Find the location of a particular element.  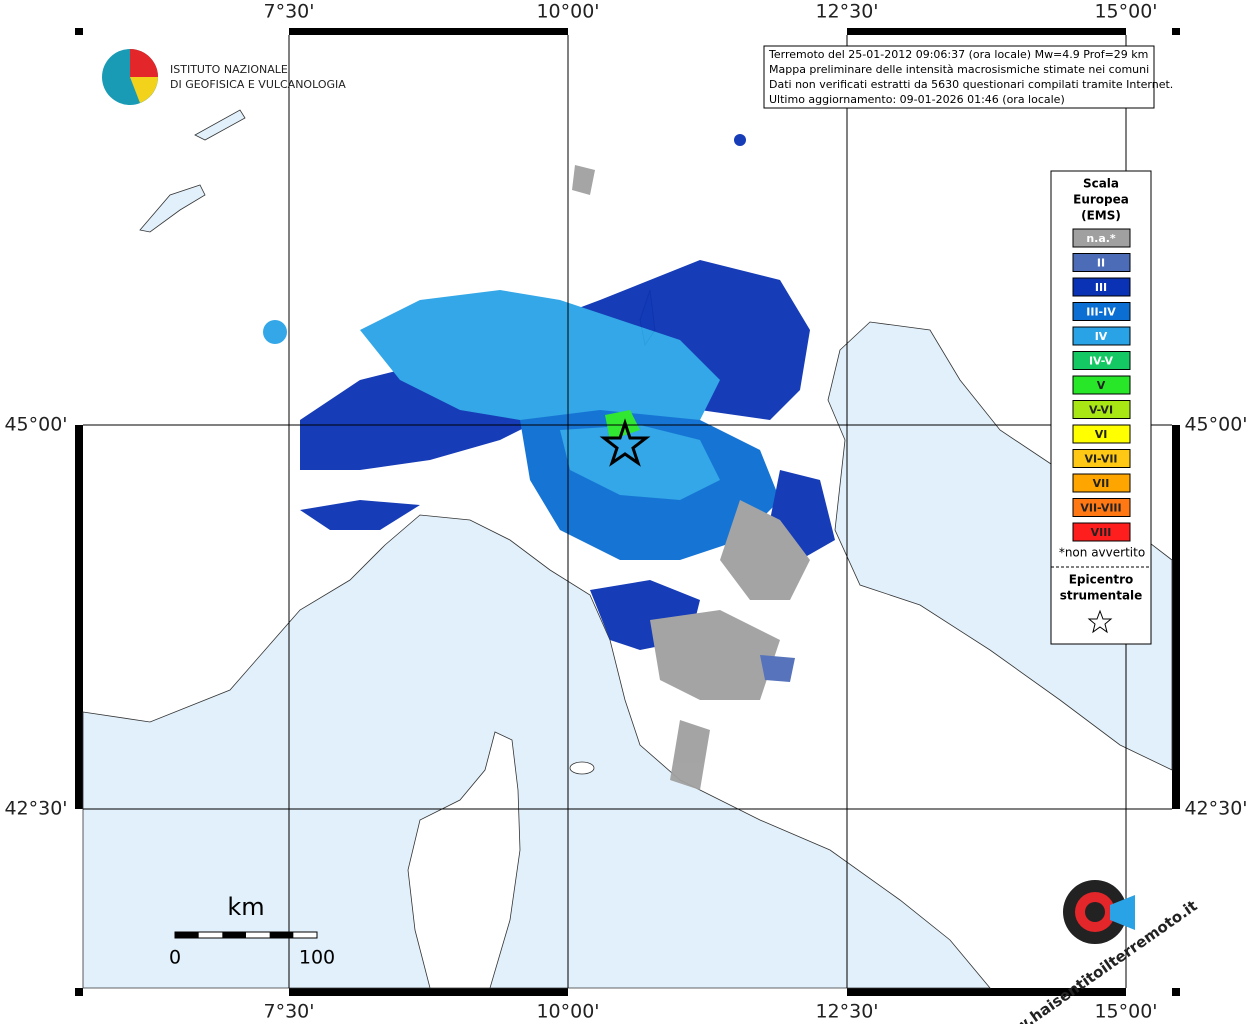

logo-text: DI GEOFISICA E VULCANOLOGIA is located at coordinates (258, 84).